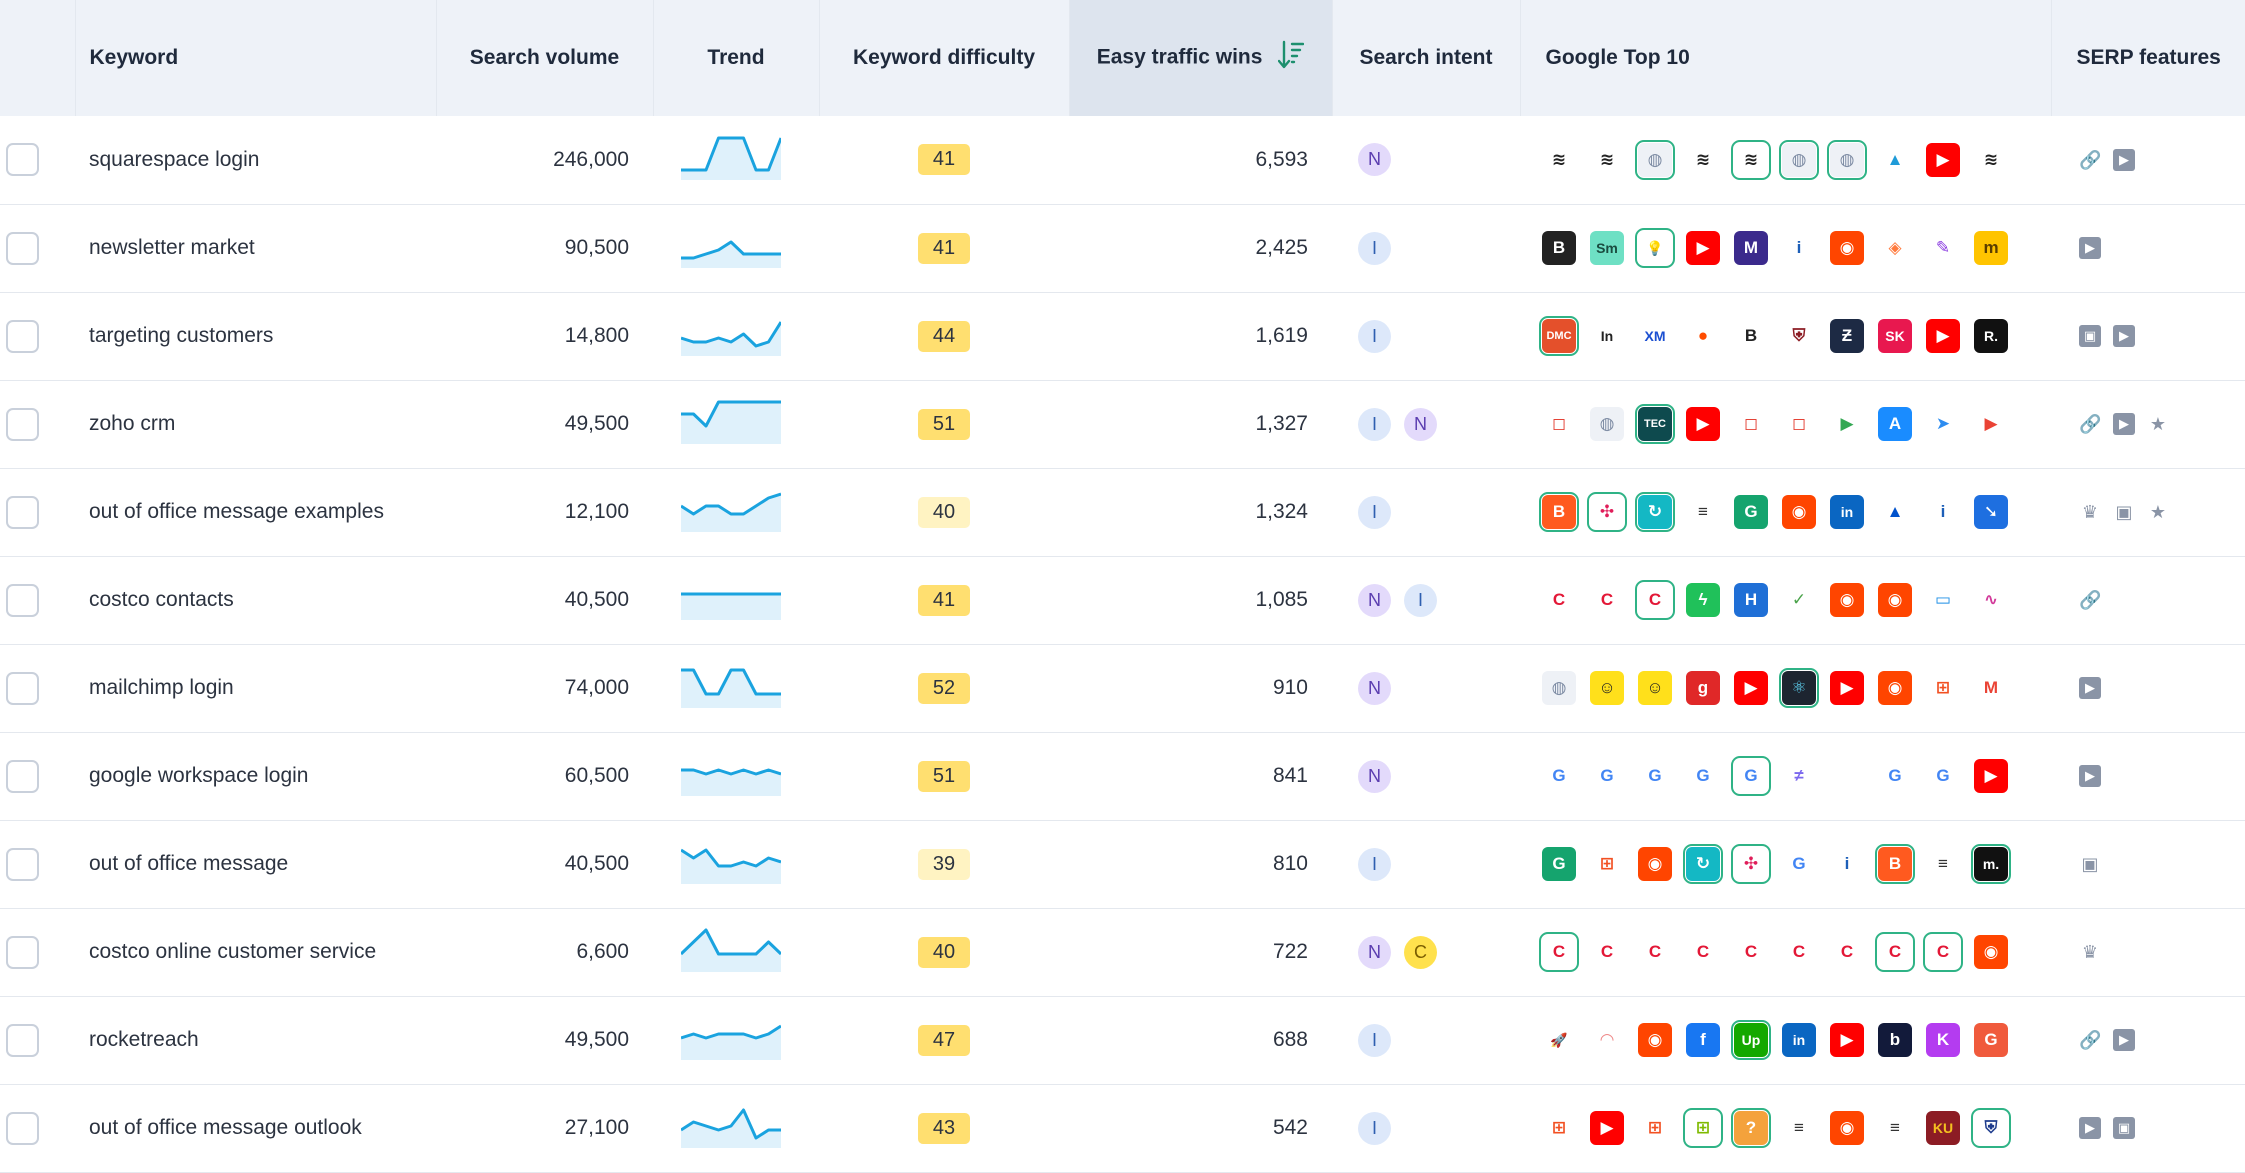 This screenshot has width=2245, height=1173. What do you see at coordinates (1991, 1128) in the screenshot?
I see `shield-icon: ⛨` at bounding box center [1991, 1128].